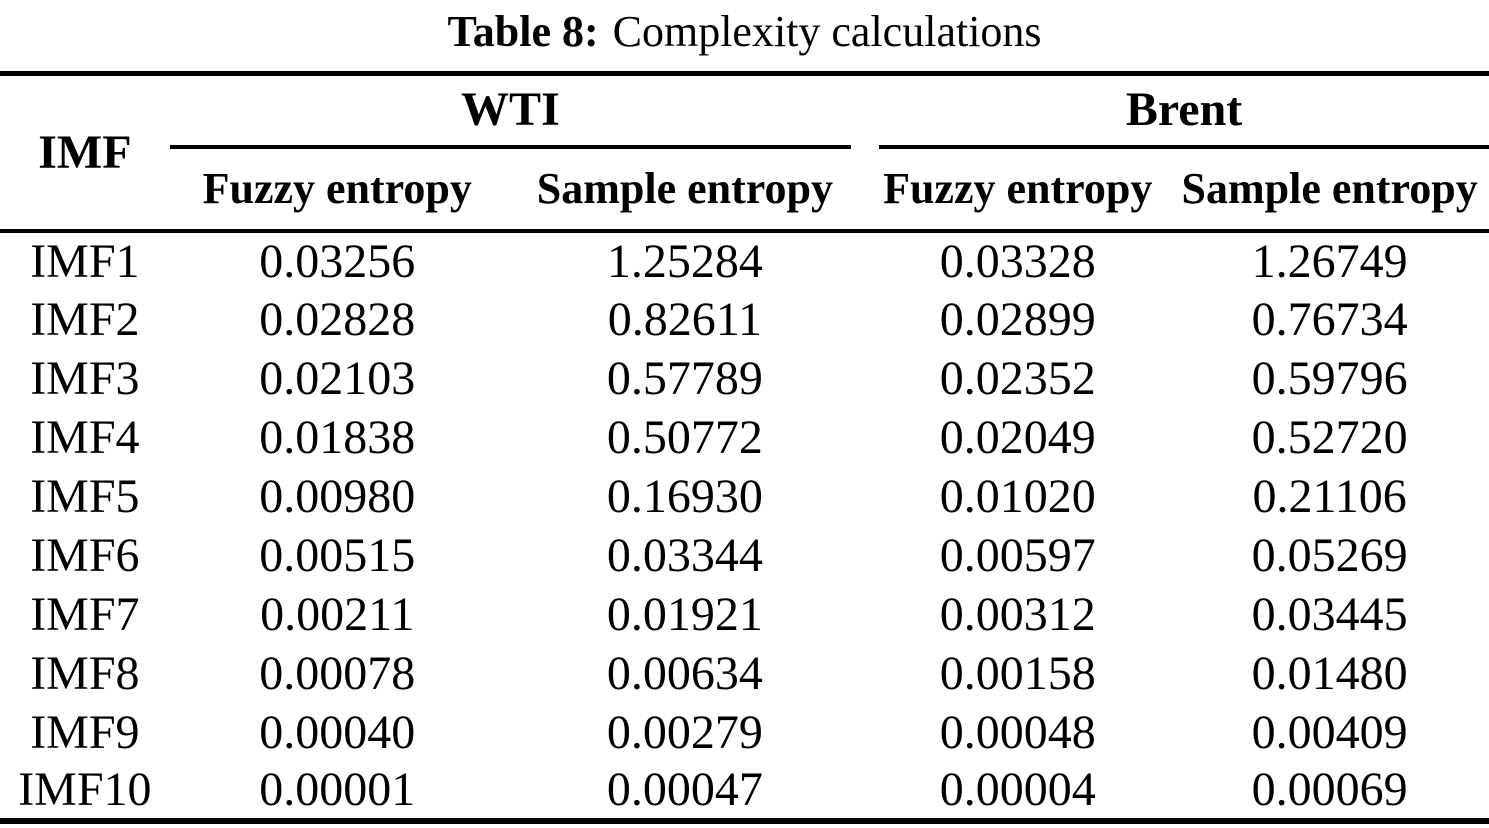  Describe the element at coordinates (1329, 614) in the screenshot. I see `cell-brent-sample: 0.03445` at that location.